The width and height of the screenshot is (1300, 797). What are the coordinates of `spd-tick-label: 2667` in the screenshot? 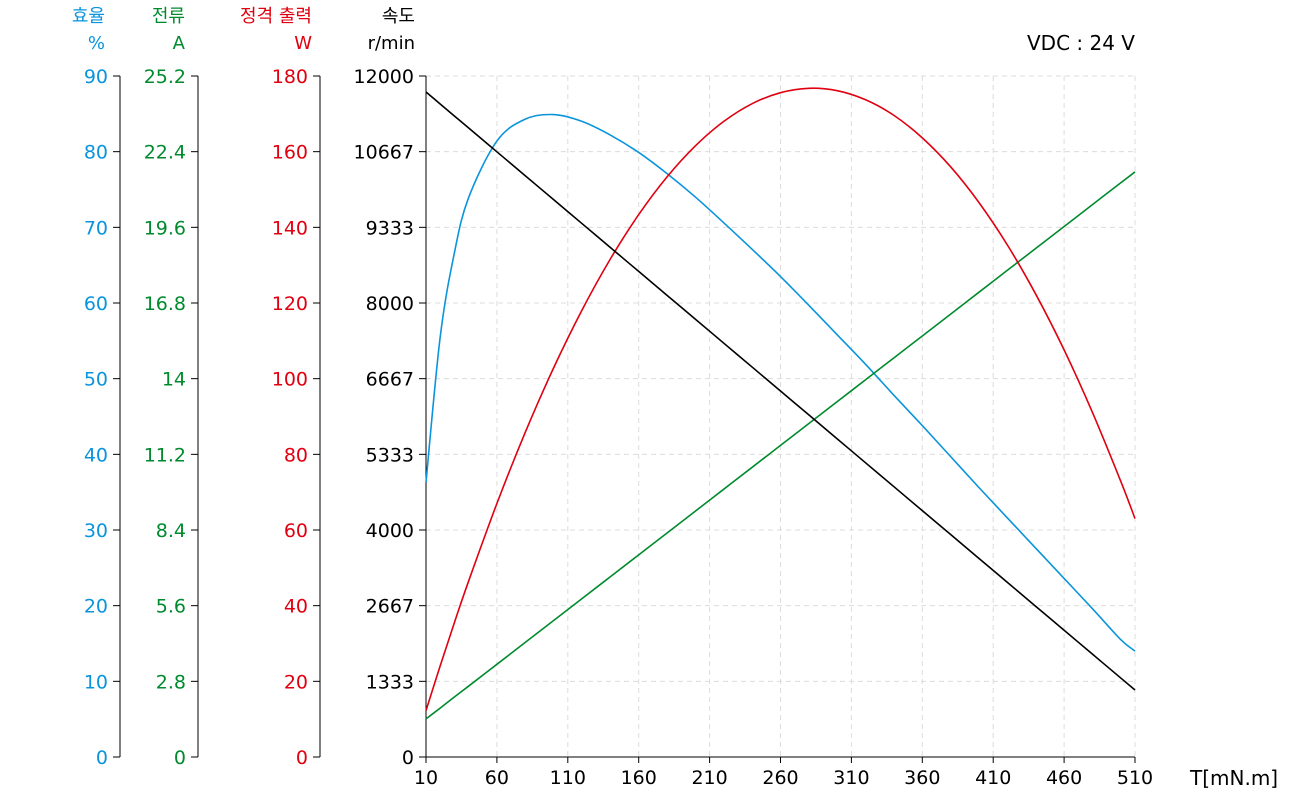 It's located at (390, 607).